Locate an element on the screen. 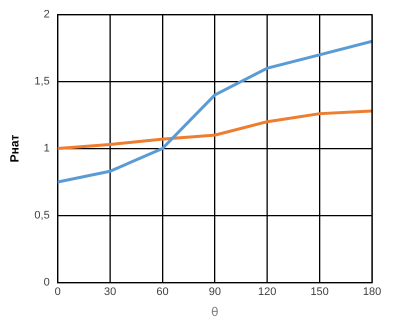 This screenshot has width=400, height=328. x-tick-label: 30 is located at coordinates (110, 292).